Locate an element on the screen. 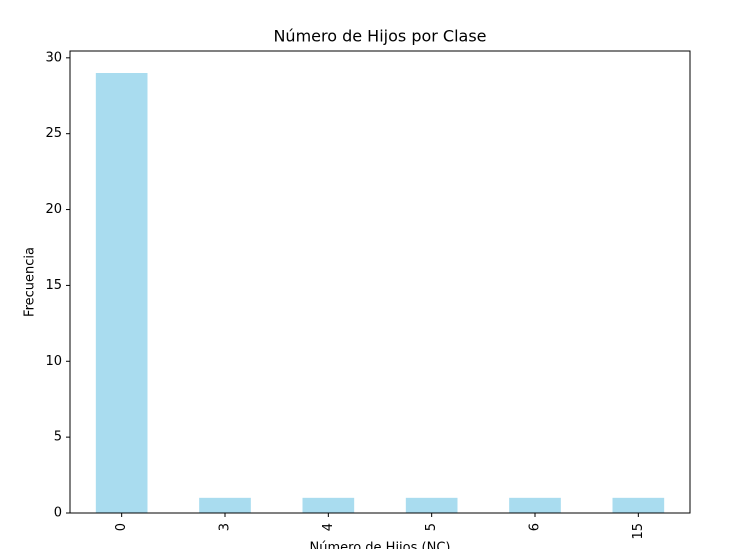 Image resolution: width=729 pixels, height=549 pixels. y-tick-label: 0 is located at coordinates (58, 513).